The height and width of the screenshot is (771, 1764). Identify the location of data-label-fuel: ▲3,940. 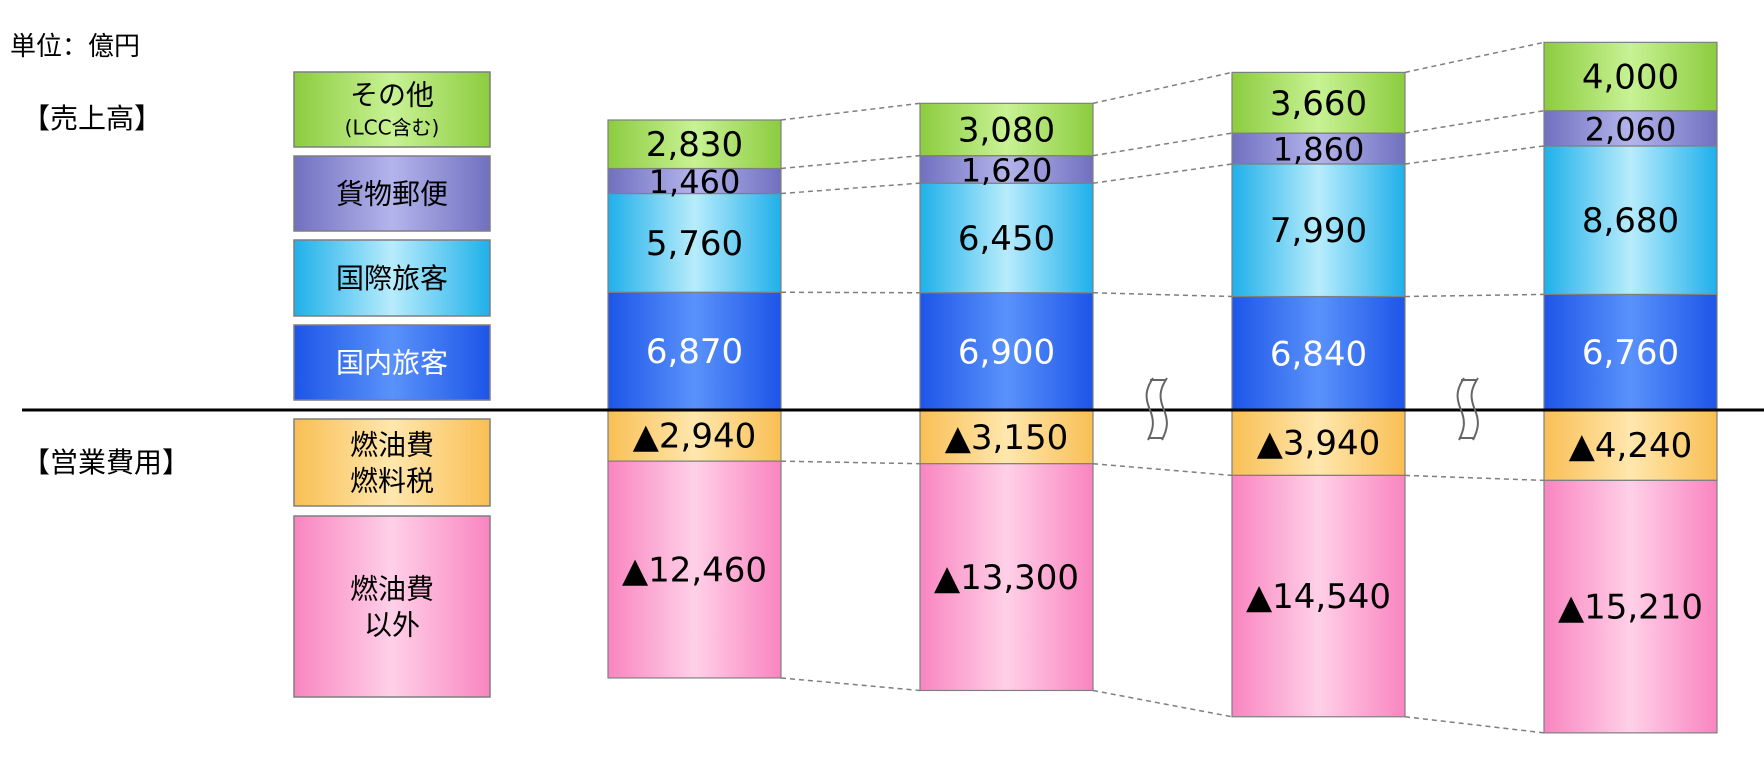
(1318, 444).